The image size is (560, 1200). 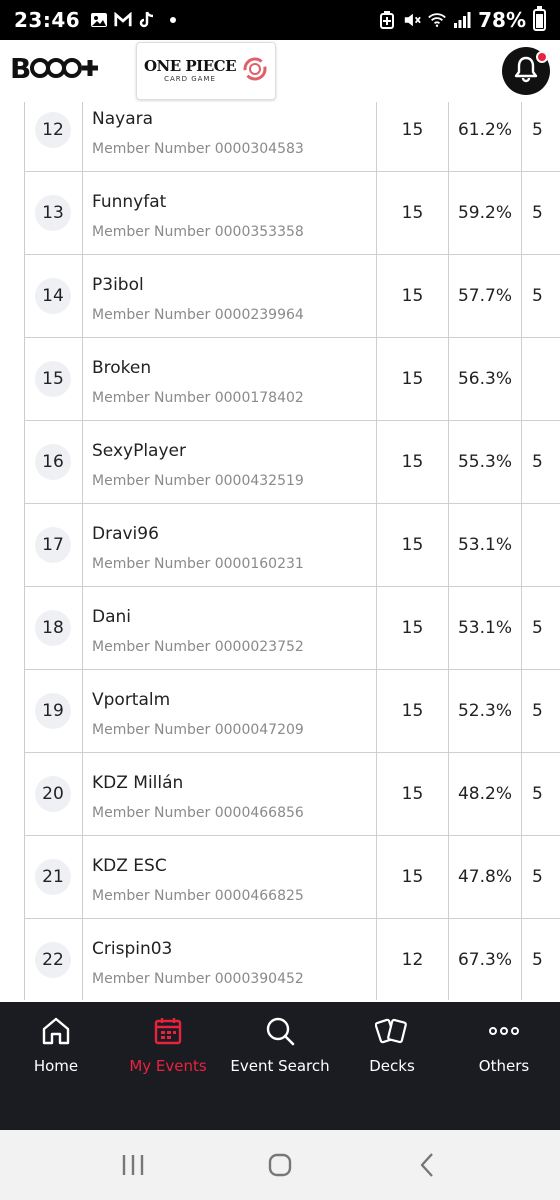 I want to click on game-logo-subtitle: CARD GAME, so click(x=190, y=79).